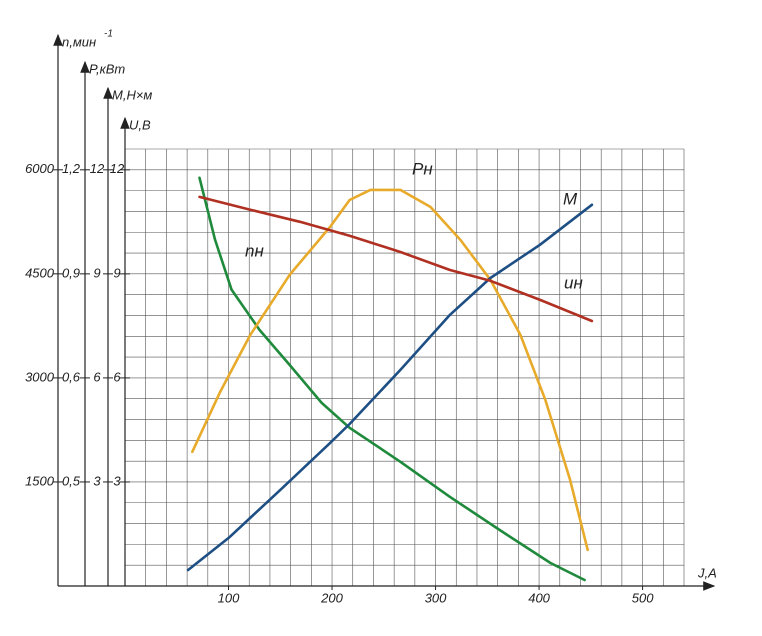 The height and width of the screenshot is (636, 762). I want to click on y-axis-label-sup: -1, so click(108, 34).